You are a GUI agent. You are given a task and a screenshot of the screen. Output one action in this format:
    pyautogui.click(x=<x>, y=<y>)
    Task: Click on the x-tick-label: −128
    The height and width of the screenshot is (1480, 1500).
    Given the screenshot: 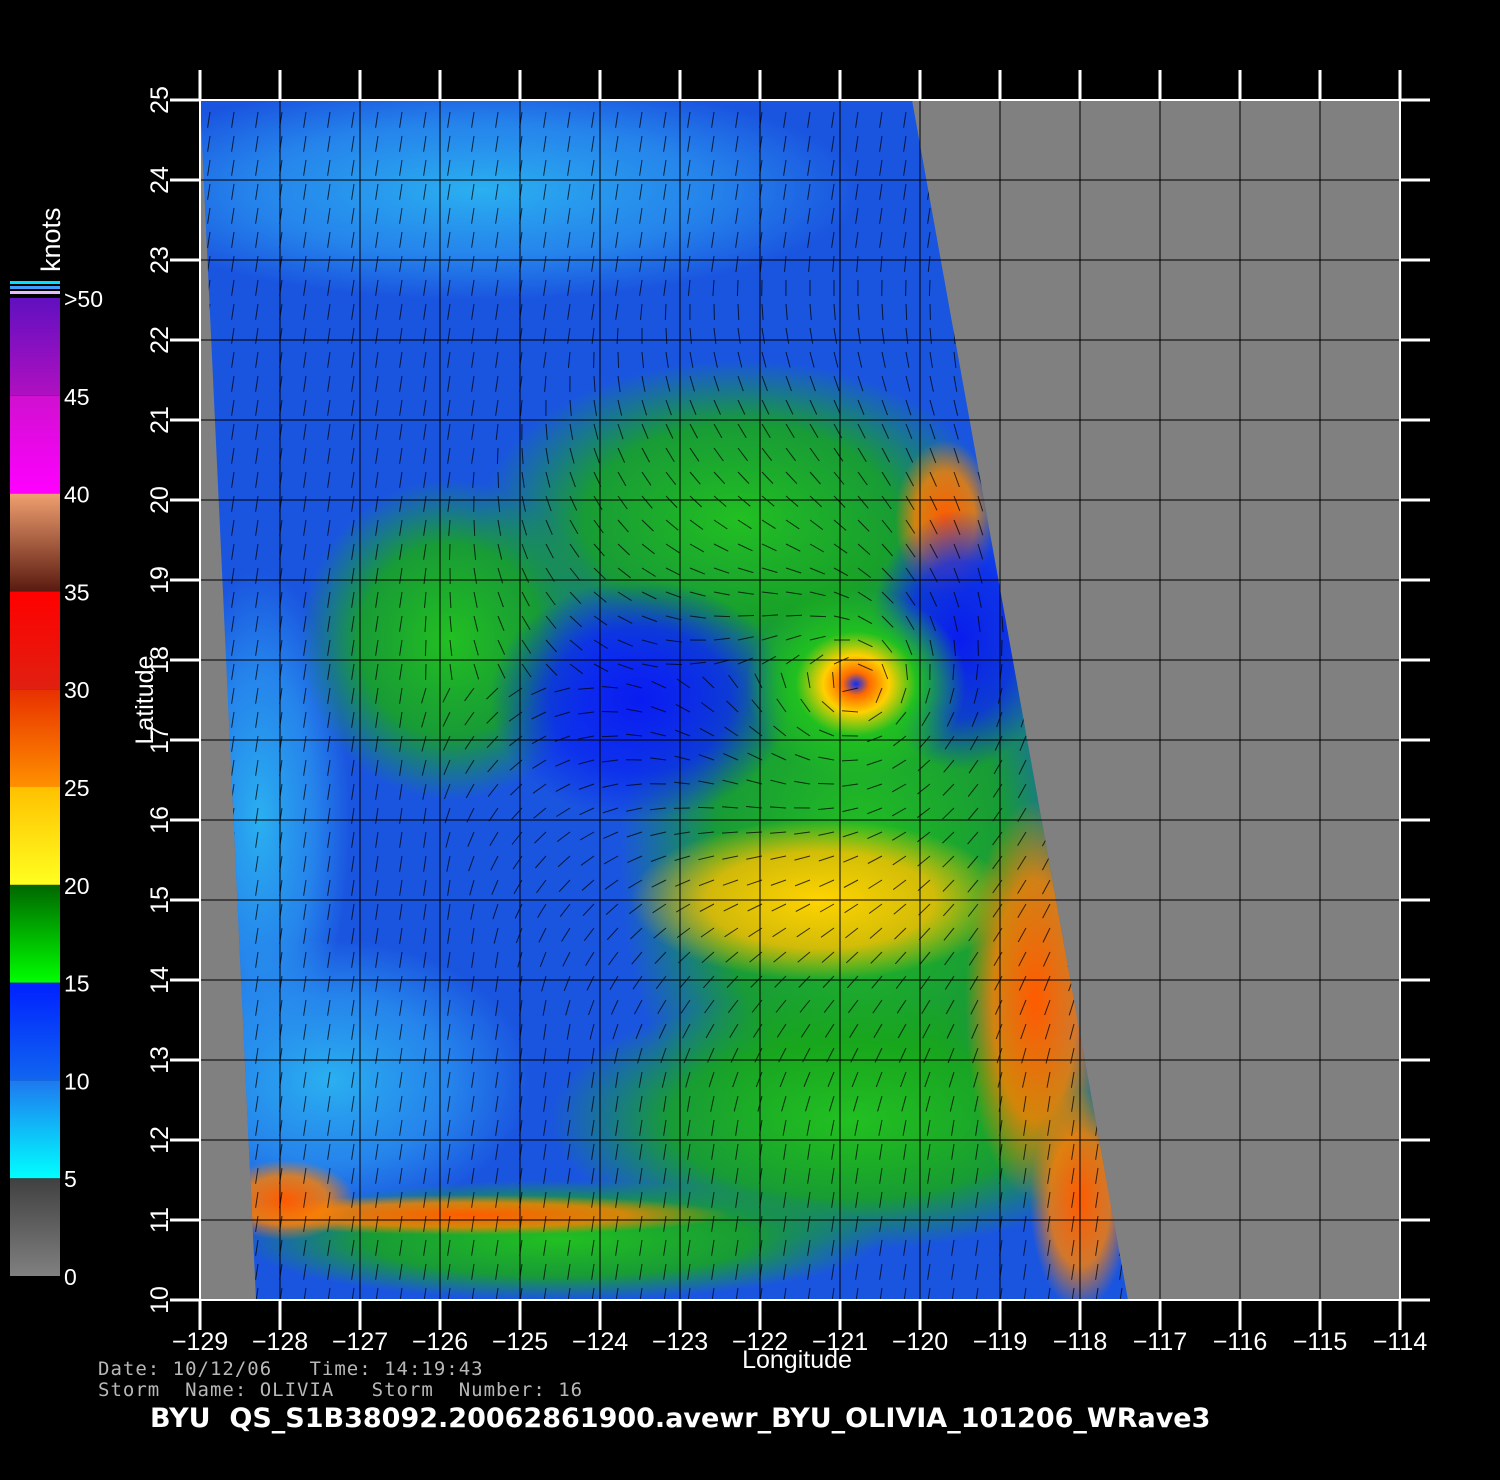 What is the action you would take?
    pyautogui.click(x=280, y=1342)
    